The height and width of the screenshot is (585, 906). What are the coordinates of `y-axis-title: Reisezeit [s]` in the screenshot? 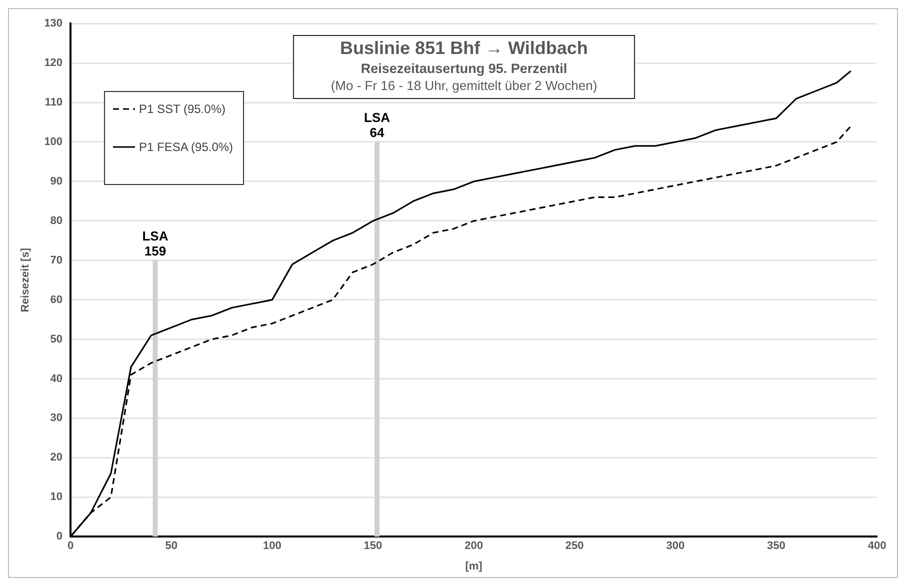 It's located at (26, 280).